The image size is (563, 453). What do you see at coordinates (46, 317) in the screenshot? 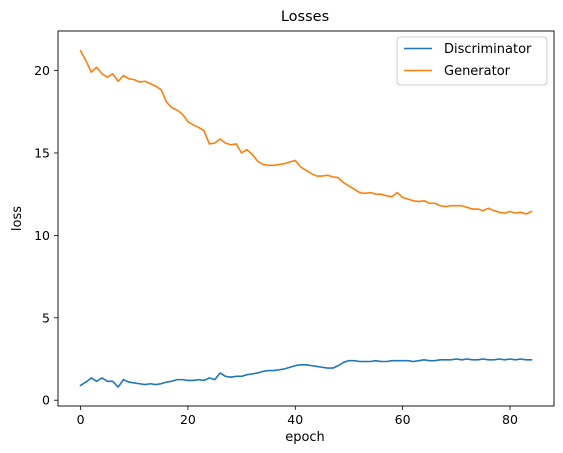
I see `y-tick-label: 5` at bounding box center [46, 317].